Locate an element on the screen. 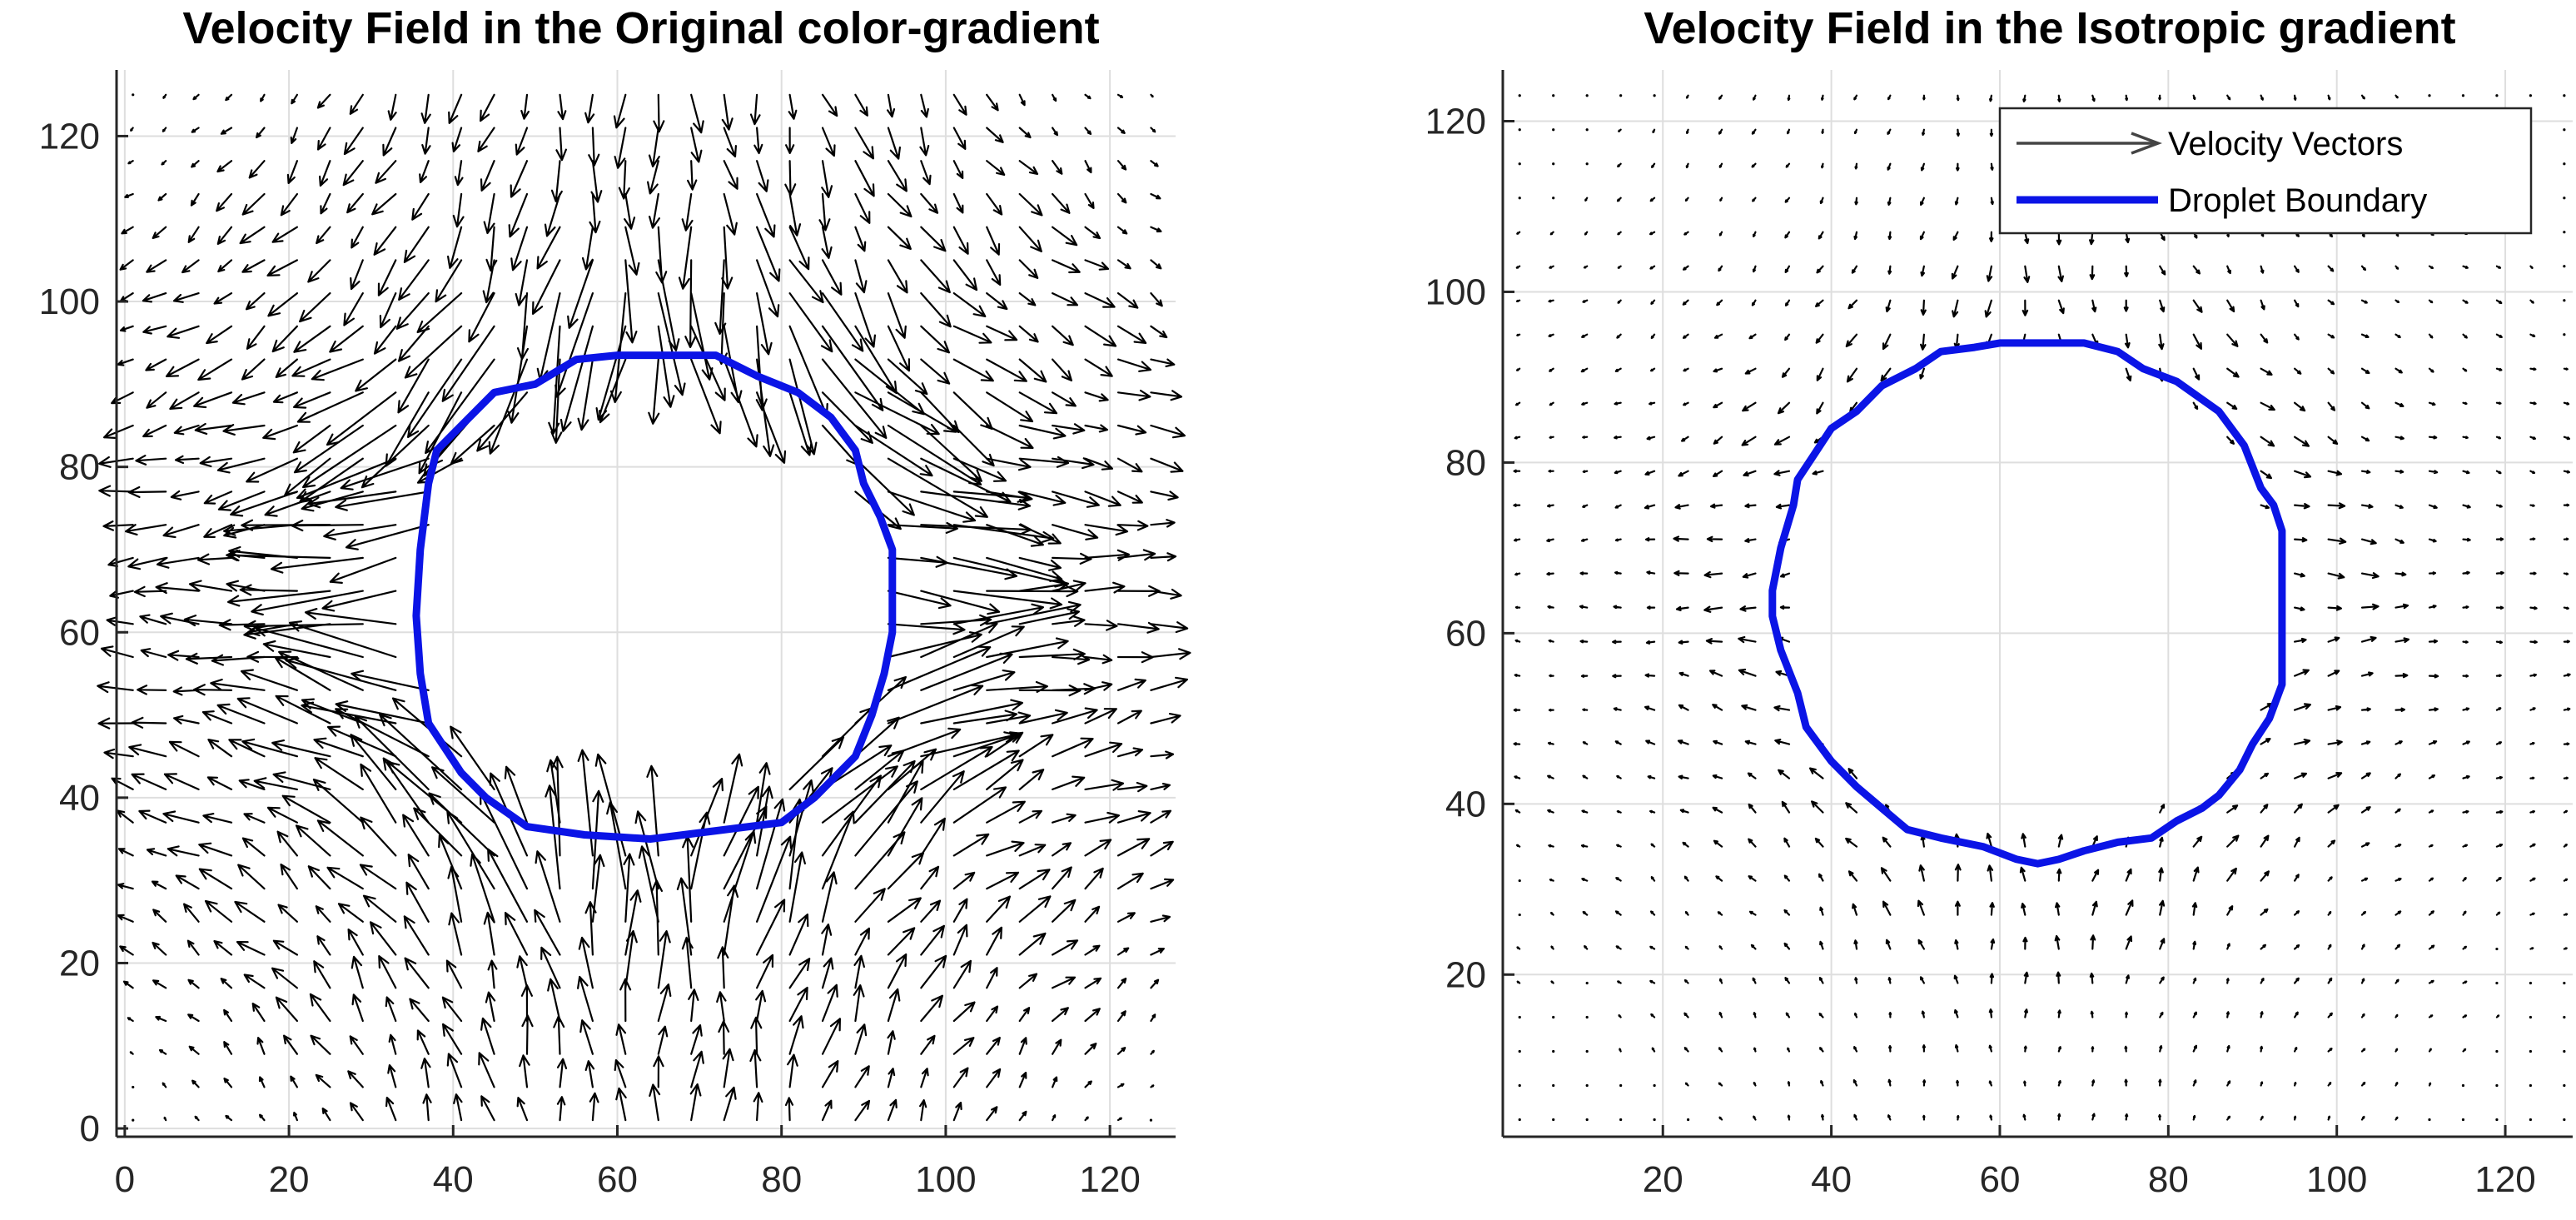 The width and height of the screenshot is (2576, 1220). legend-entry-droplet-boundary: Droplet Boundary is located at coordinates (2222, 200).